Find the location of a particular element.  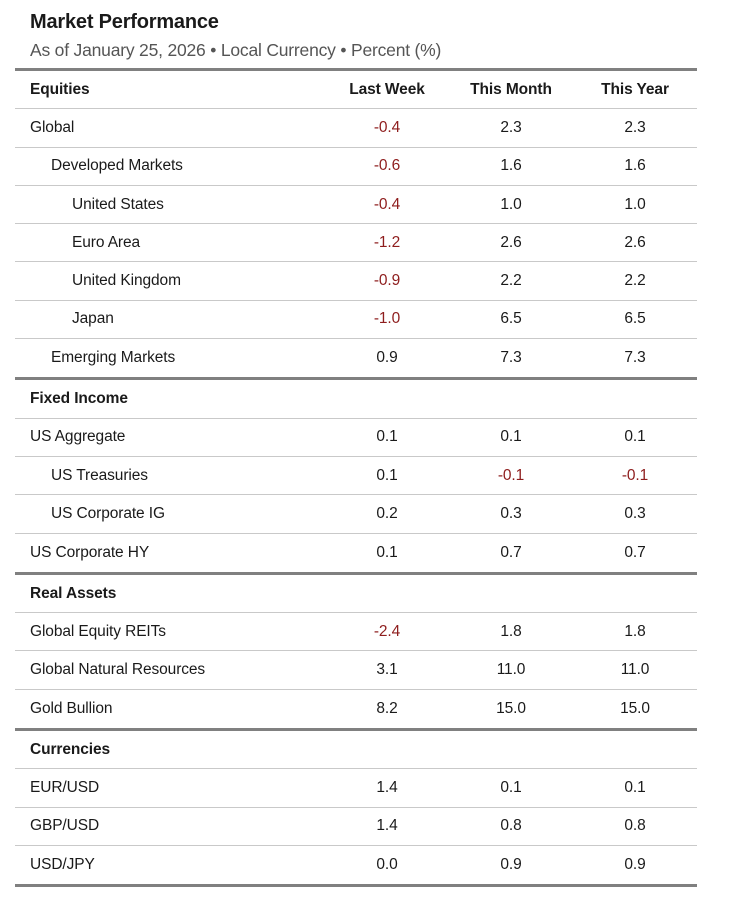

row-label: Gold Bullion is located at coordinates (71, 708).